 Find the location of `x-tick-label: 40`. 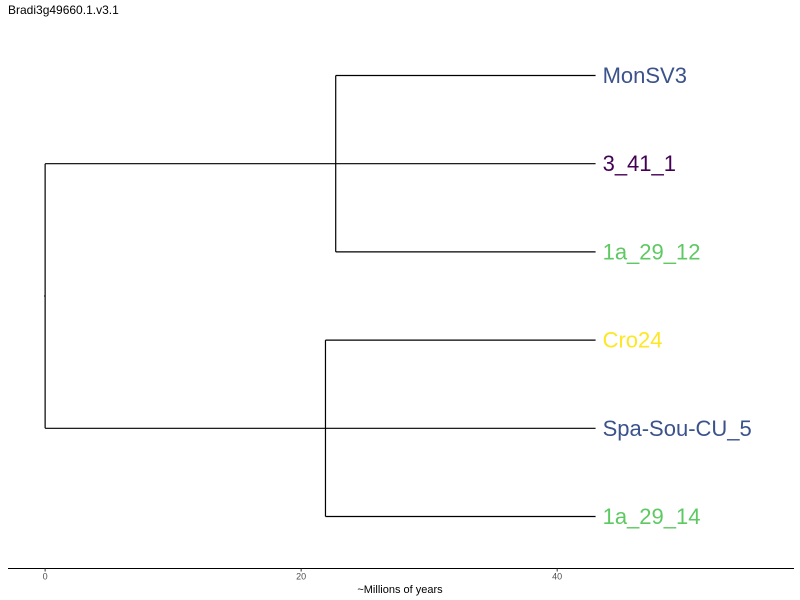

x-tick-label: 40 is located at coordinates (557, 577).